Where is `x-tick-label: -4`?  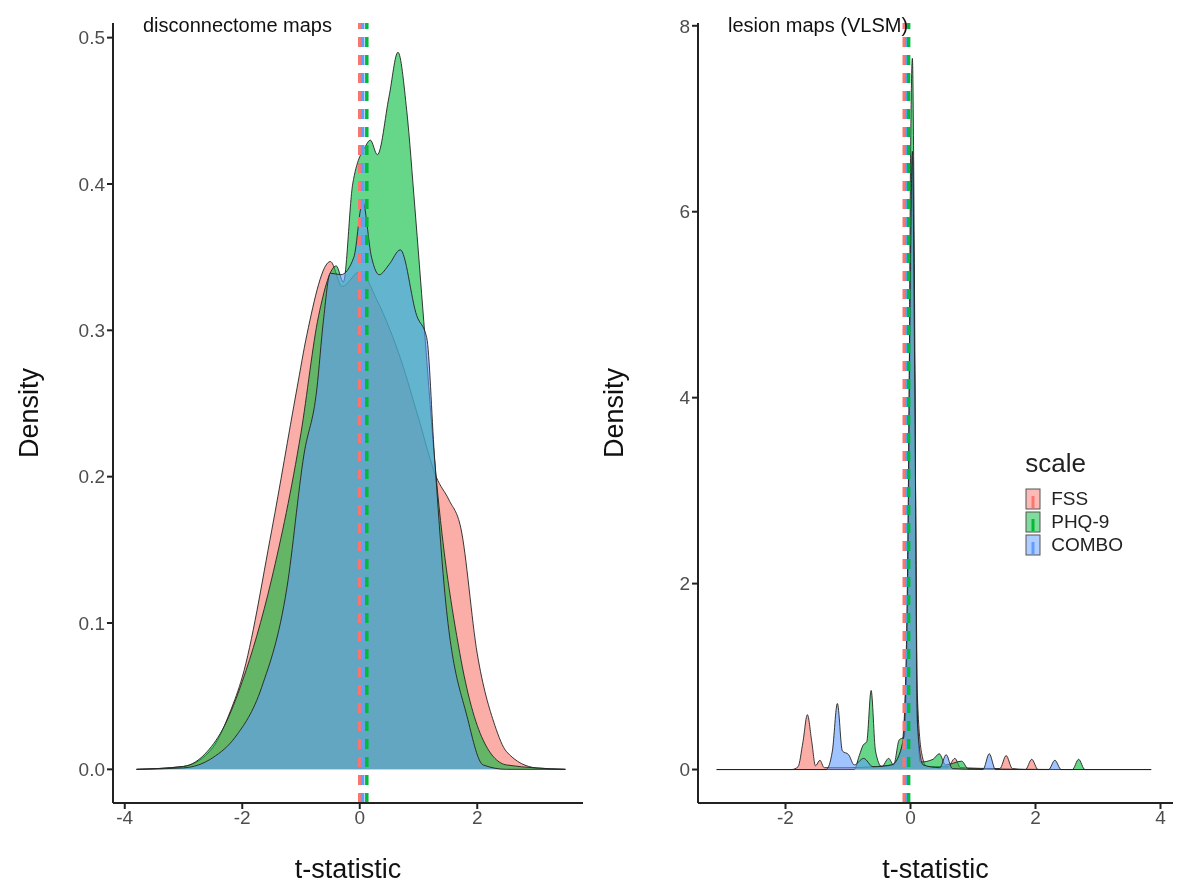 x-tick-label: -4 is located at coordinates (125, 818).